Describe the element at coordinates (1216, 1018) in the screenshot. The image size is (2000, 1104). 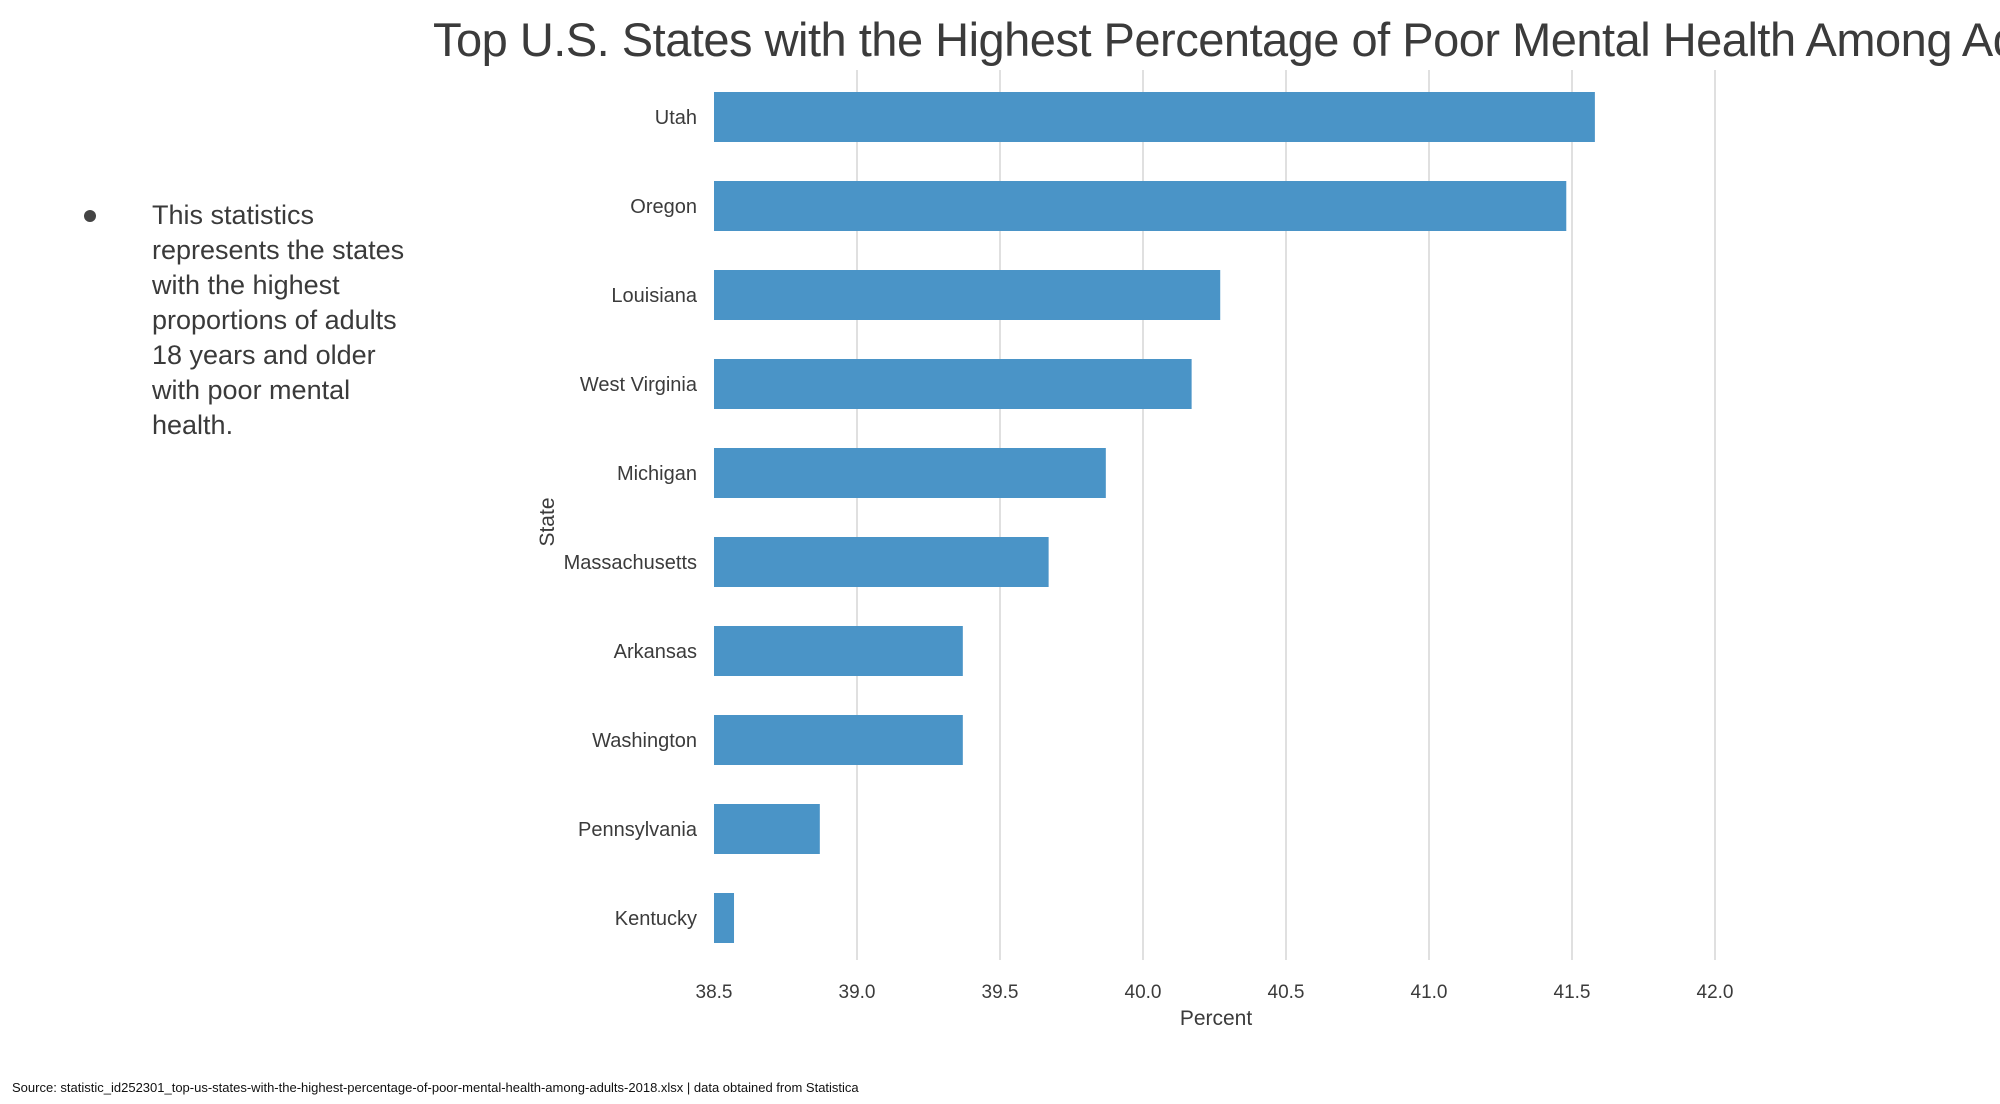
I see `x-axis-label: Percent` at that location.